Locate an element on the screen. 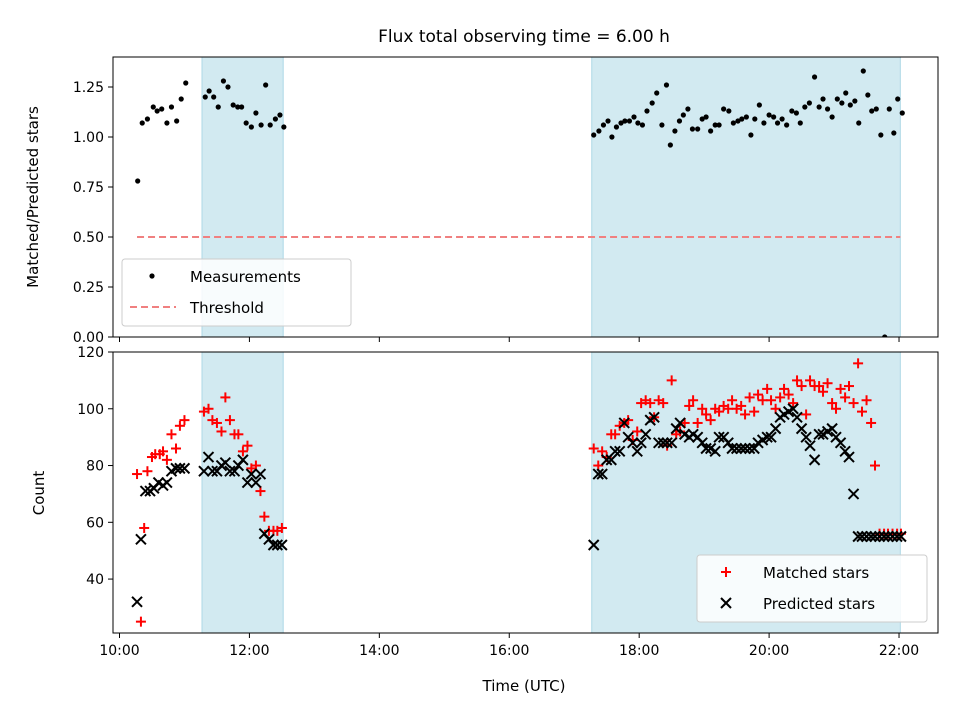 The height and width of the screenshot is (720, 960). legend-label: Predicted stars is located at coordinates (819, 604).